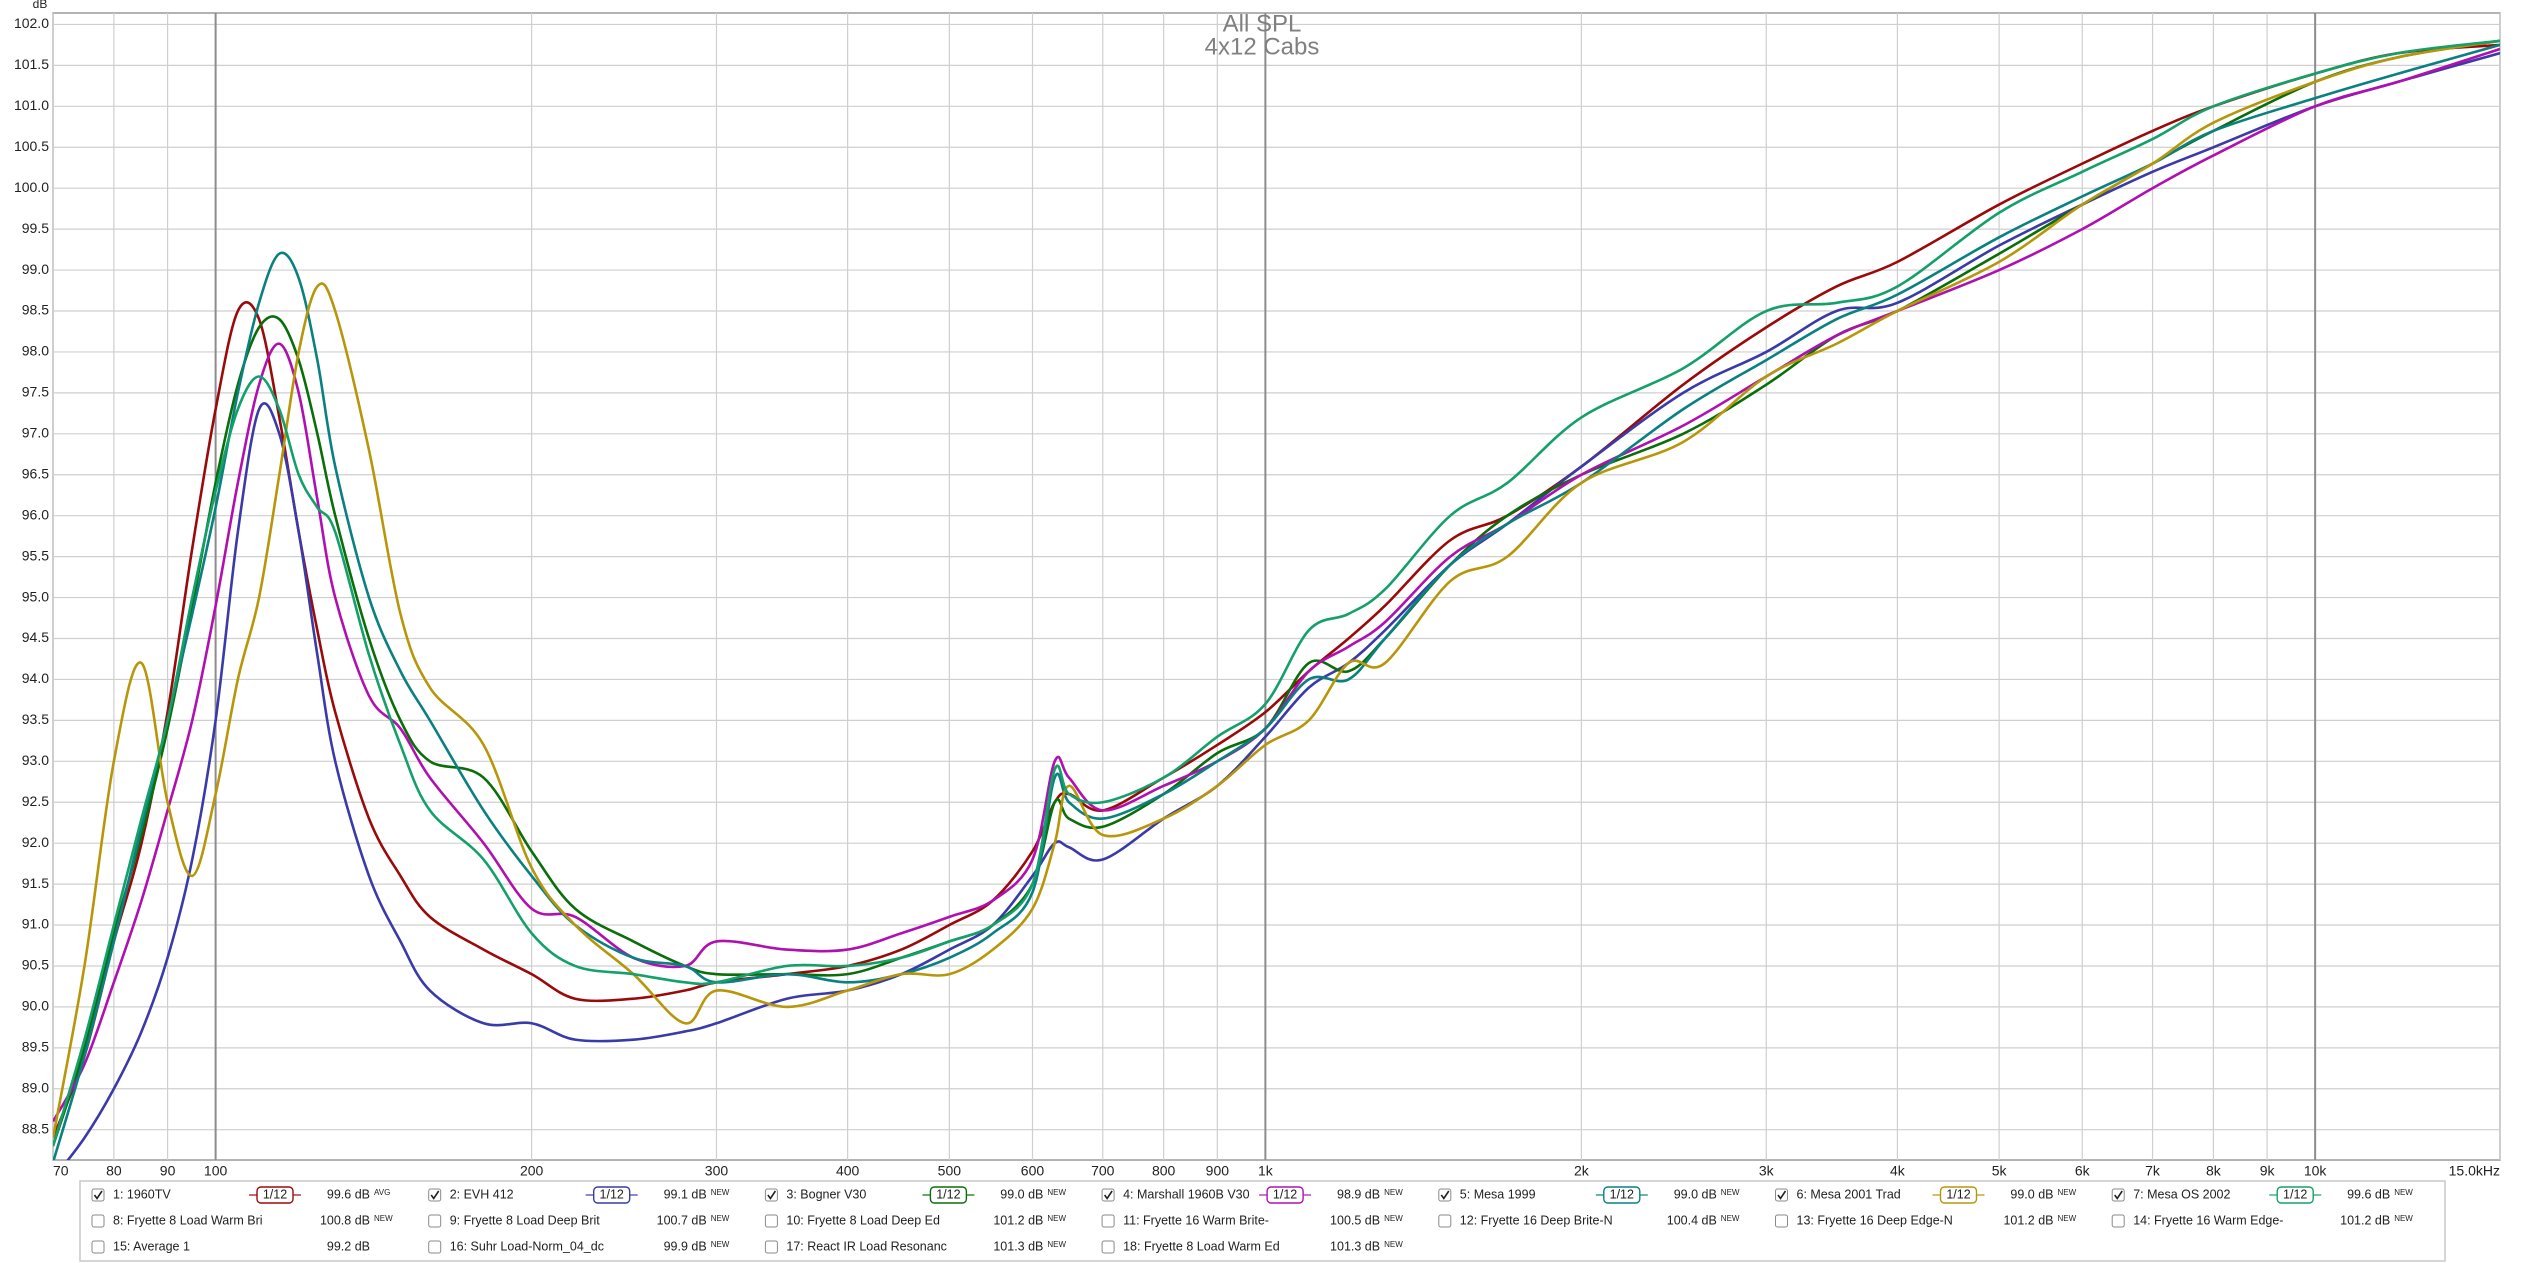  What do you see at coordinates (1186, 1194) in the screenshot?
I see `legend-label: 4: Marshall 1960B V30` at bounding box center [1186, 1194].